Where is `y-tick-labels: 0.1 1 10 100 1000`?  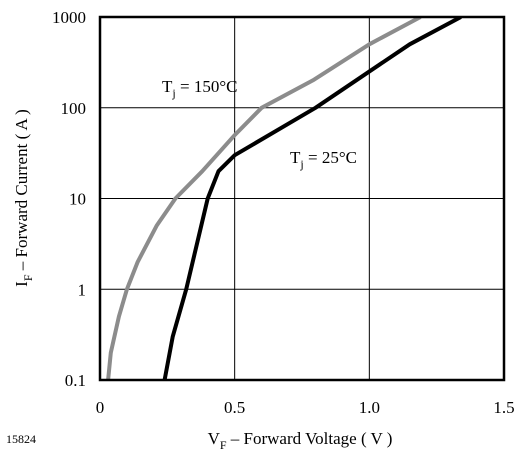
y-tick-labels: 0.1 1 10 100 1000 is located at coordinates (69, 199).